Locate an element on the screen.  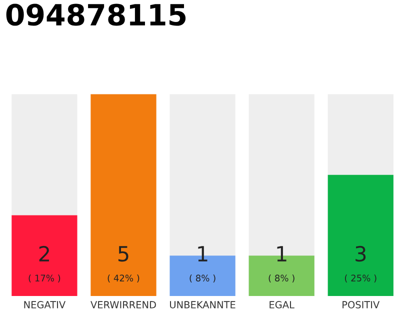
x-tick-label: VERWIRREND is located at coordinates (123, 304).